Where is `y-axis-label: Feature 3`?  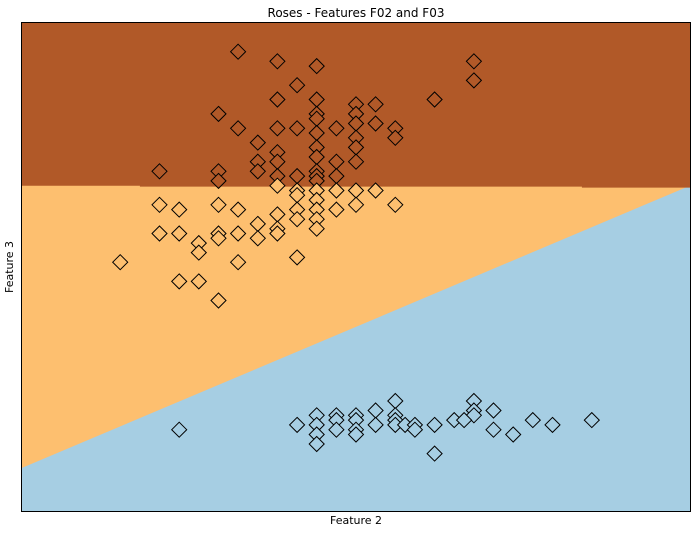
y-axis-label: Feature 3 is located at coordinates (9, 267).